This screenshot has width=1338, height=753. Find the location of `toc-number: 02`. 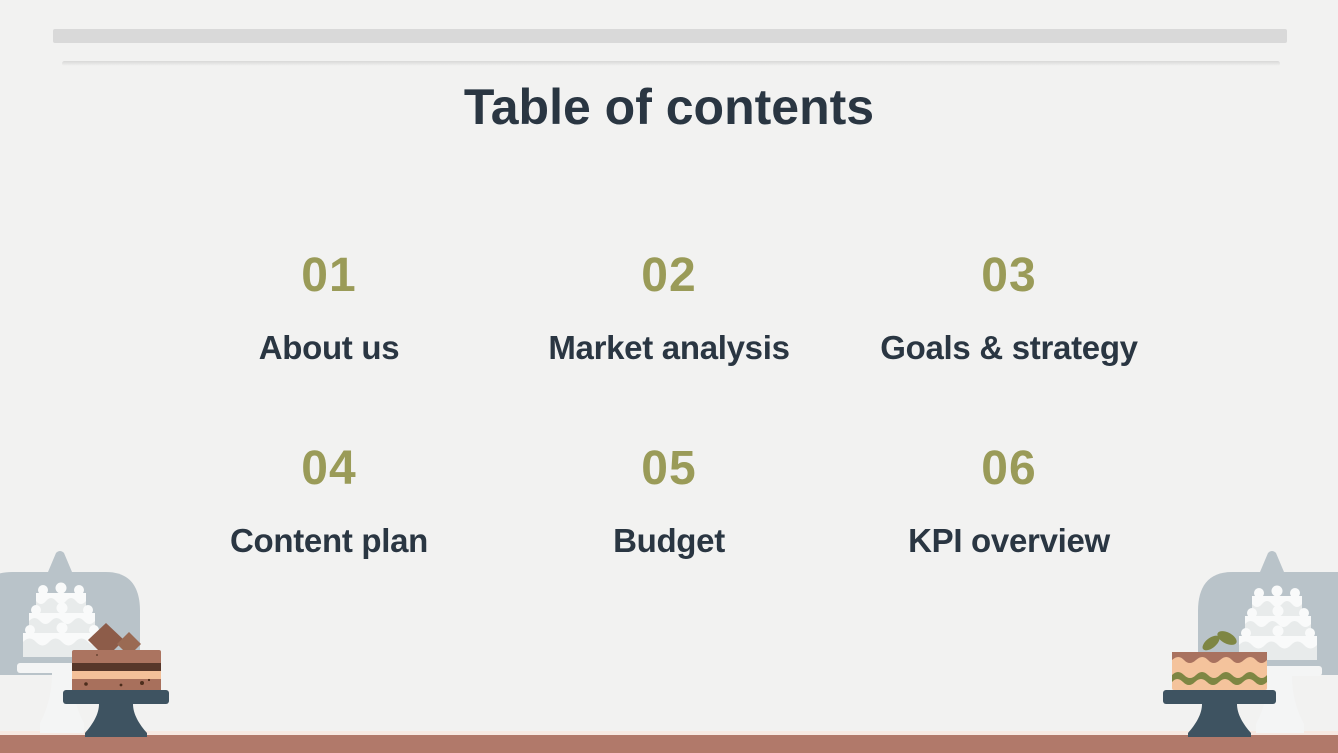

toc-number: 02 is located at coordinates (669, 275).